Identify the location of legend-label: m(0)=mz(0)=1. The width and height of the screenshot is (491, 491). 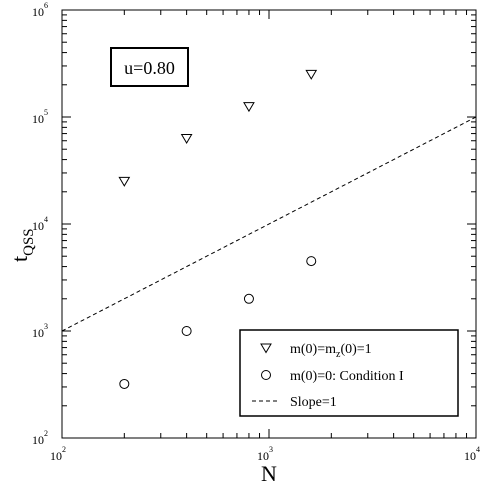
(331, 351).